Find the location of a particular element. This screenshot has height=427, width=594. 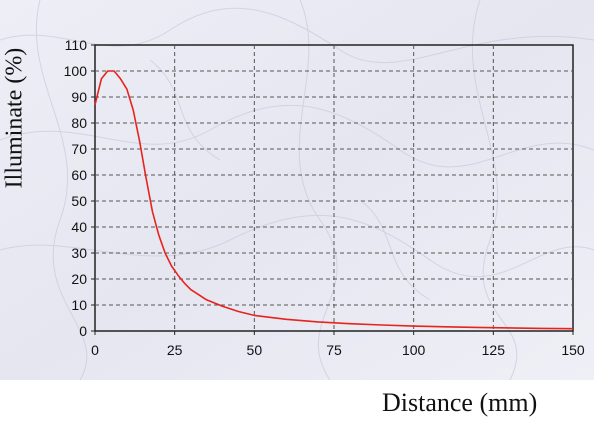

x-axis-ticks: 0 25 50 75 100 125 150 is located at coordinates (338, 344).